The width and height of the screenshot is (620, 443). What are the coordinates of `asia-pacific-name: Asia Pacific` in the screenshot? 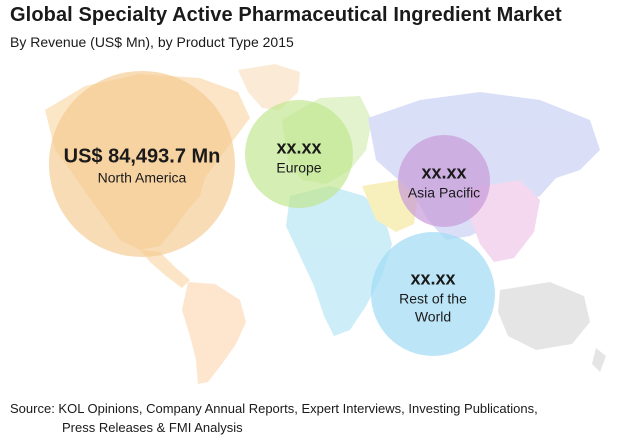 It's located at (444, 192).